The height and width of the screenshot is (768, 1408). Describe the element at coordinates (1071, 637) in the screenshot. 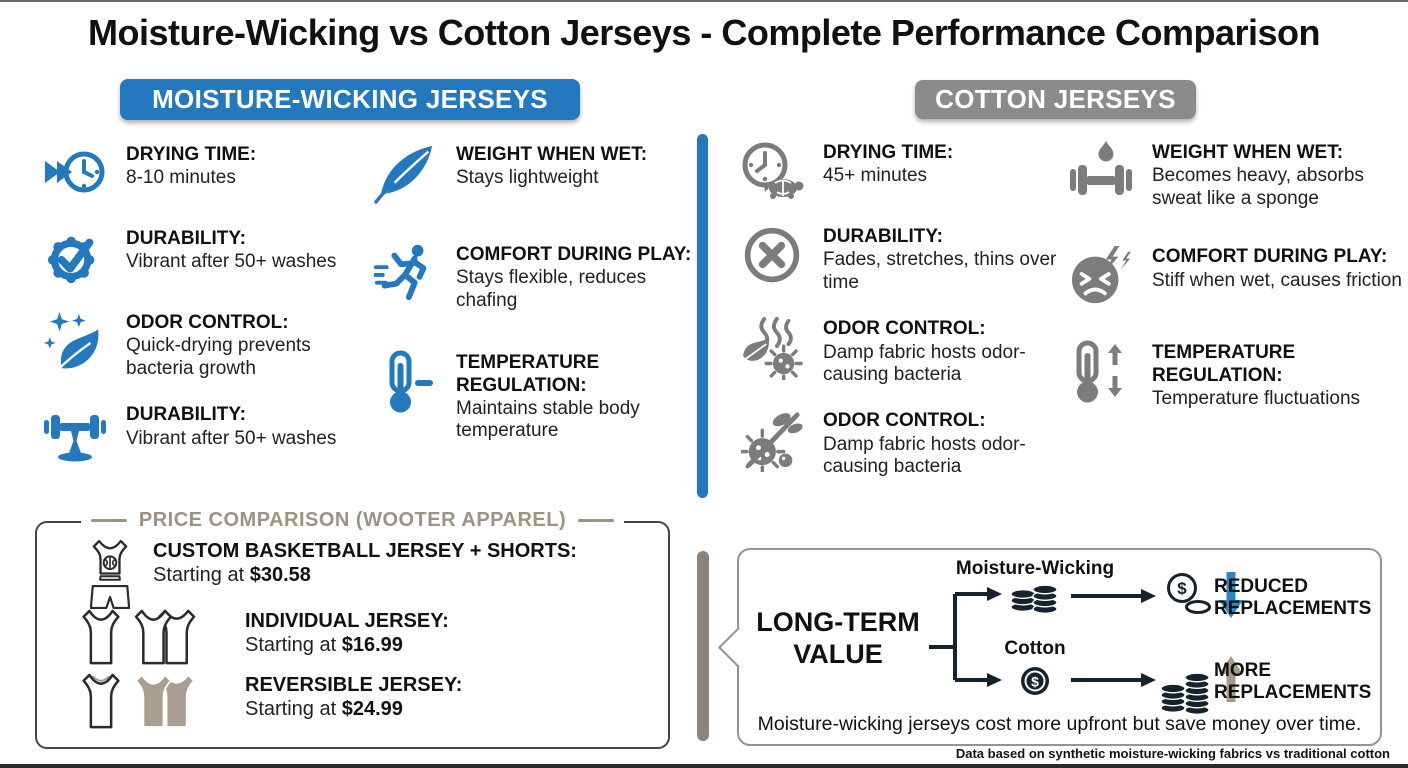

I see `arrowheads` at that location.